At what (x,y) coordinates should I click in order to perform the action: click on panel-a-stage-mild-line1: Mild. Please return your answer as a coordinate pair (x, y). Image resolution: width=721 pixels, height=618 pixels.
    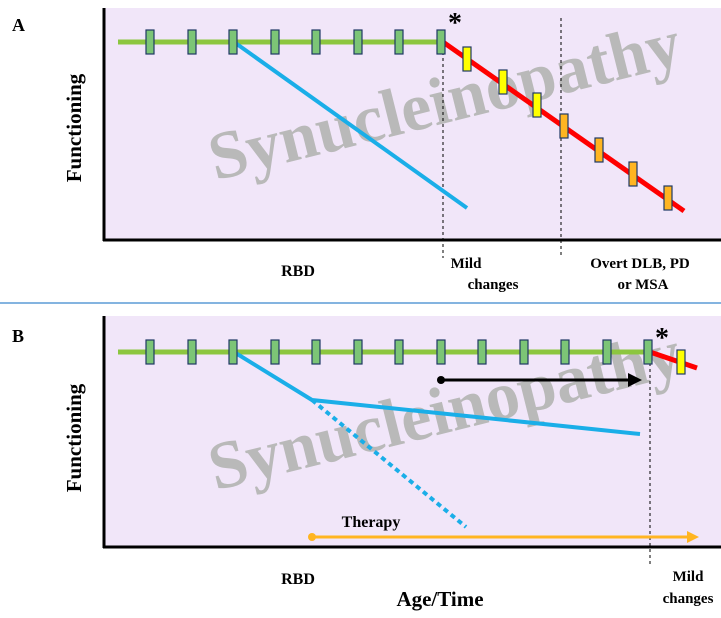
    Looking at the image, I should click on (466, 264).